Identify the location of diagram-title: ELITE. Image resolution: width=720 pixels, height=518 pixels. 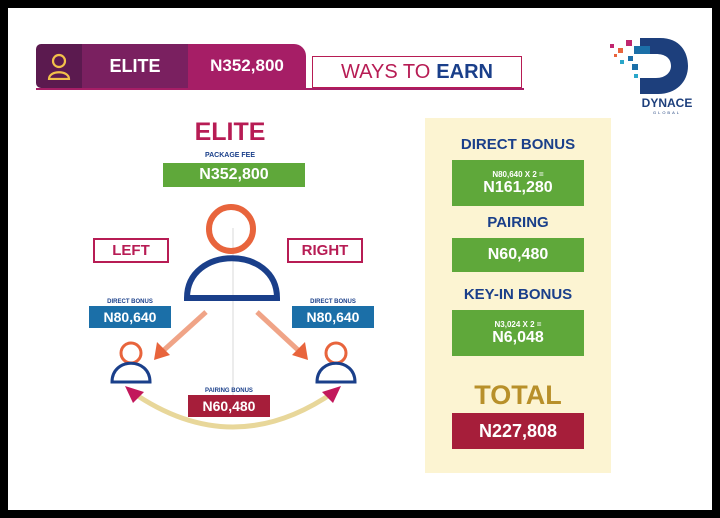
(230, 132).